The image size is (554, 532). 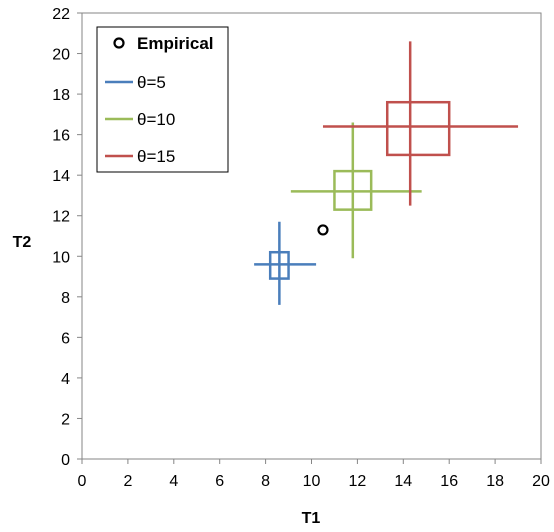 What do you see at coordinates (127, 481) in the screenshot?
I see `x-tick-label: 2` at bounding box center [127, 481].